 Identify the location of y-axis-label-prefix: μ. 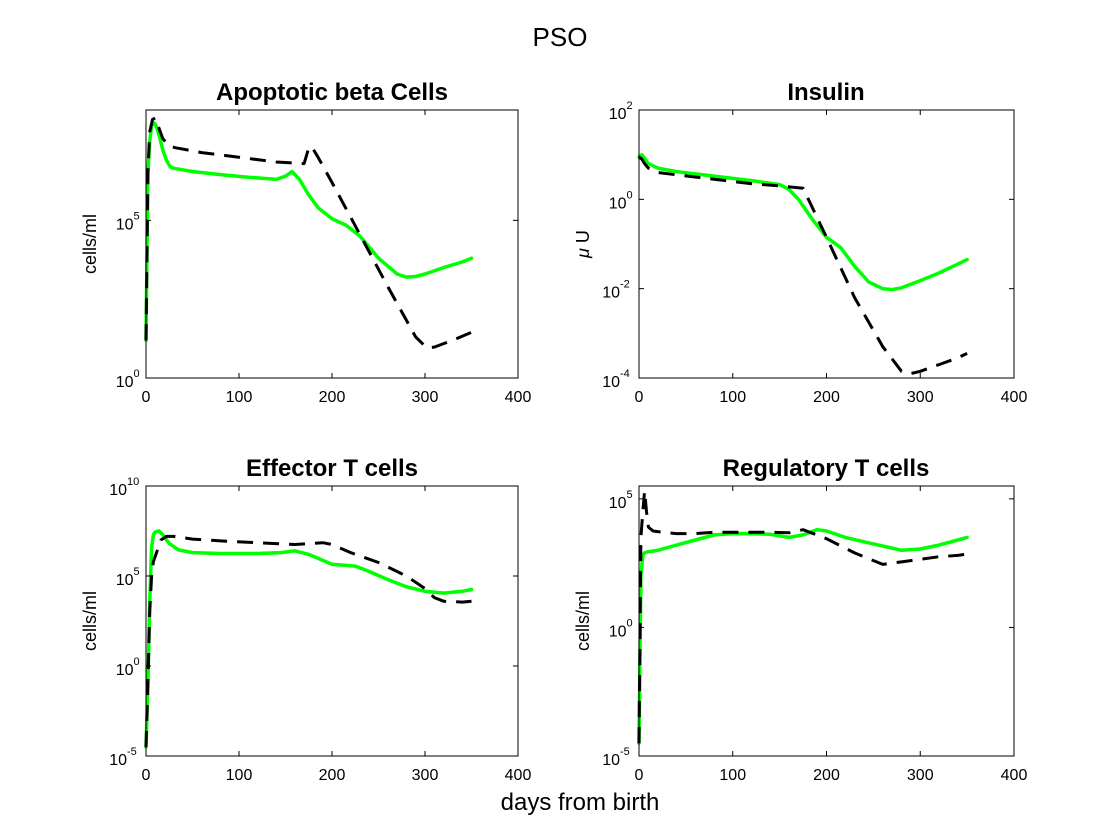
(583, 251).